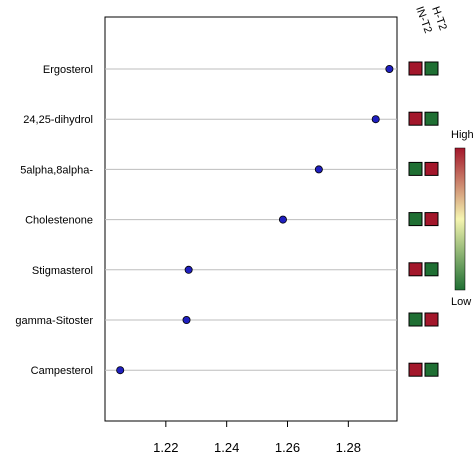  I want to click on legend-high-label: High, so click(462, 135).